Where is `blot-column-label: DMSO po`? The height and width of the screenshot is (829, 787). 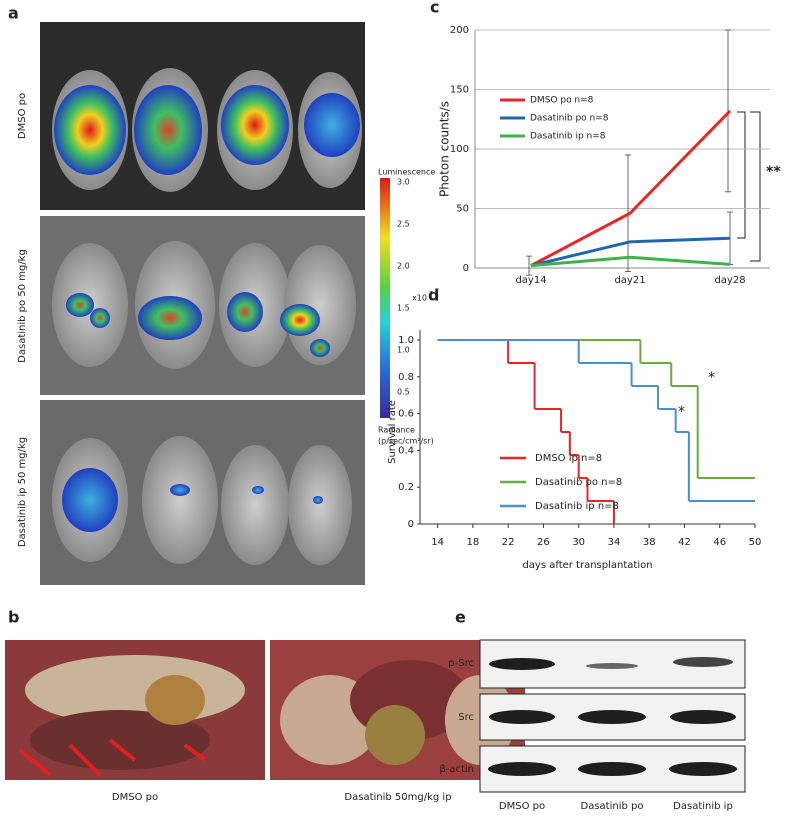 blot-column-label: DMSO po is located at coordinates (522, 806).